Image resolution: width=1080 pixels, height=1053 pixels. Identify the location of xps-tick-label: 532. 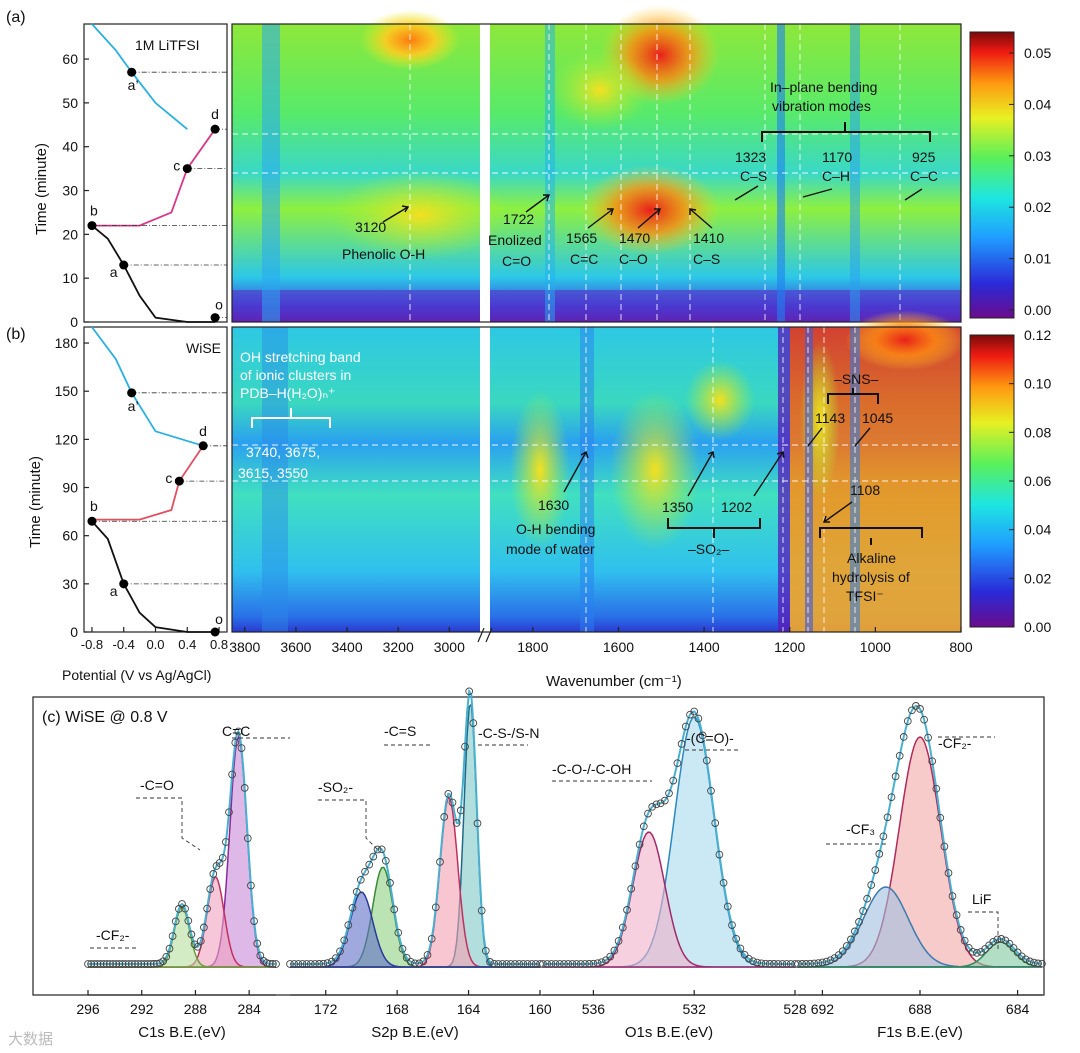
(695, 1009).